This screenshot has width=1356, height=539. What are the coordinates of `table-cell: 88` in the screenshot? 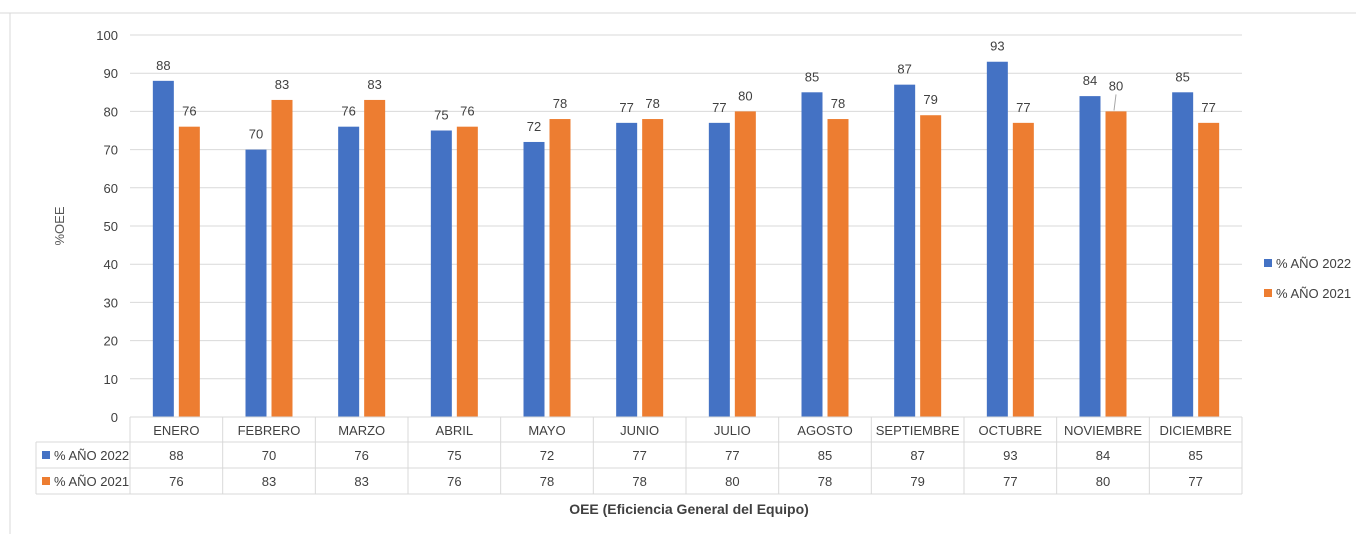 It's located at (176, 455).